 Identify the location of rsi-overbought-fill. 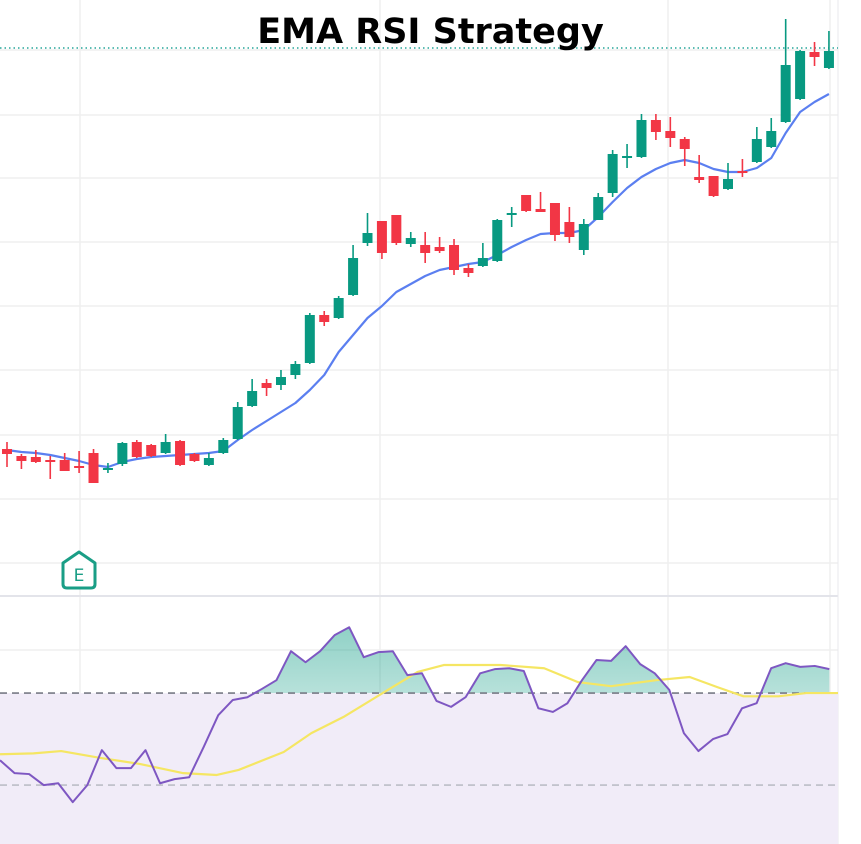
(542, 660).